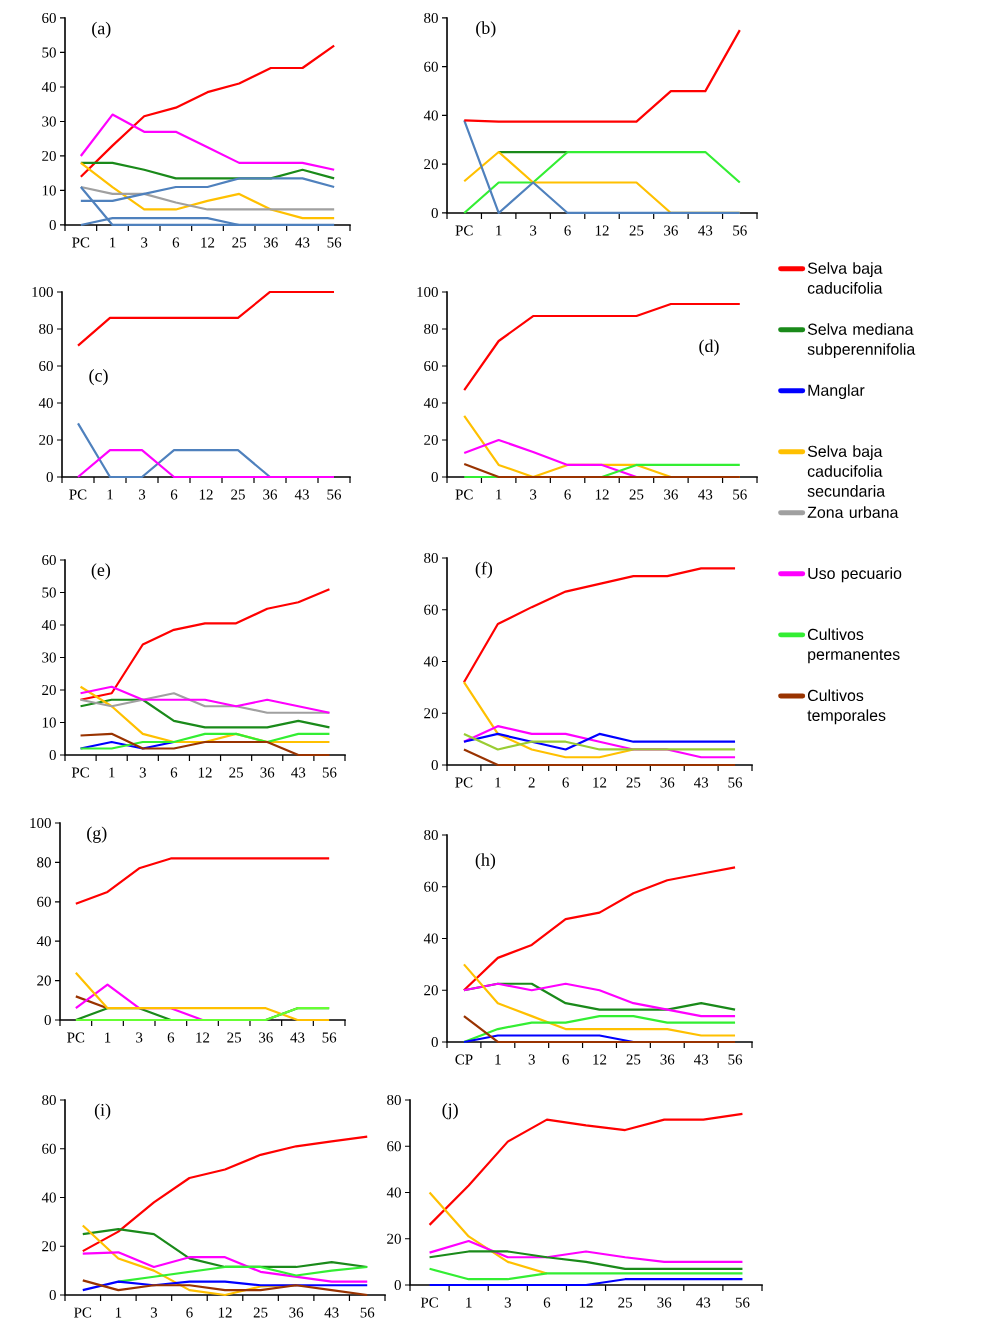 This screenshot has width=990, height=1339. What do you see at coordinates (464, 1059) in the screenshot?
I see `x-tick-label: CP` at bounding box center [464, 1059].